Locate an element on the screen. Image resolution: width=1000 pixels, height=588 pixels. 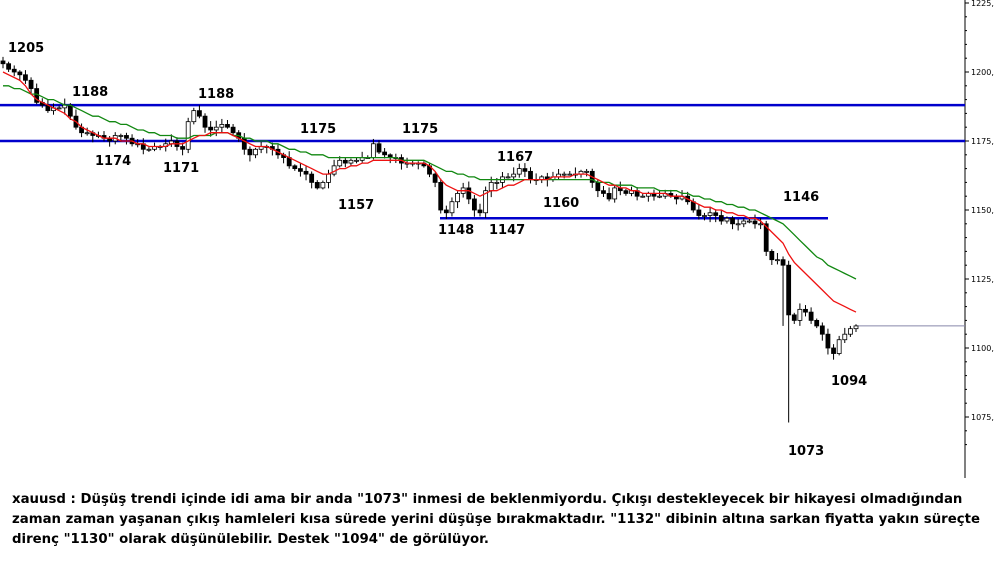
y-tick-label: 1225, is located at coordinates (982, 4).